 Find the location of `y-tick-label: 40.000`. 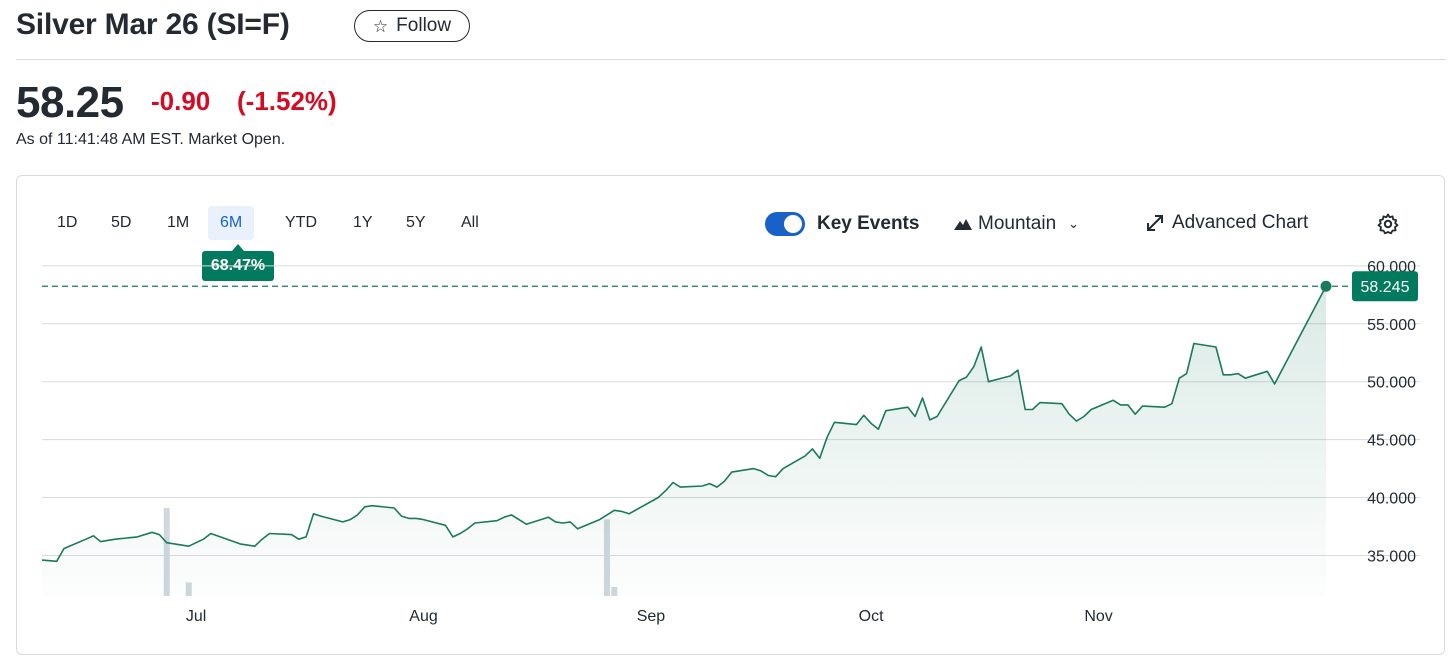

y-tick-label: 40.000 is located at coordinates (1391, 499).